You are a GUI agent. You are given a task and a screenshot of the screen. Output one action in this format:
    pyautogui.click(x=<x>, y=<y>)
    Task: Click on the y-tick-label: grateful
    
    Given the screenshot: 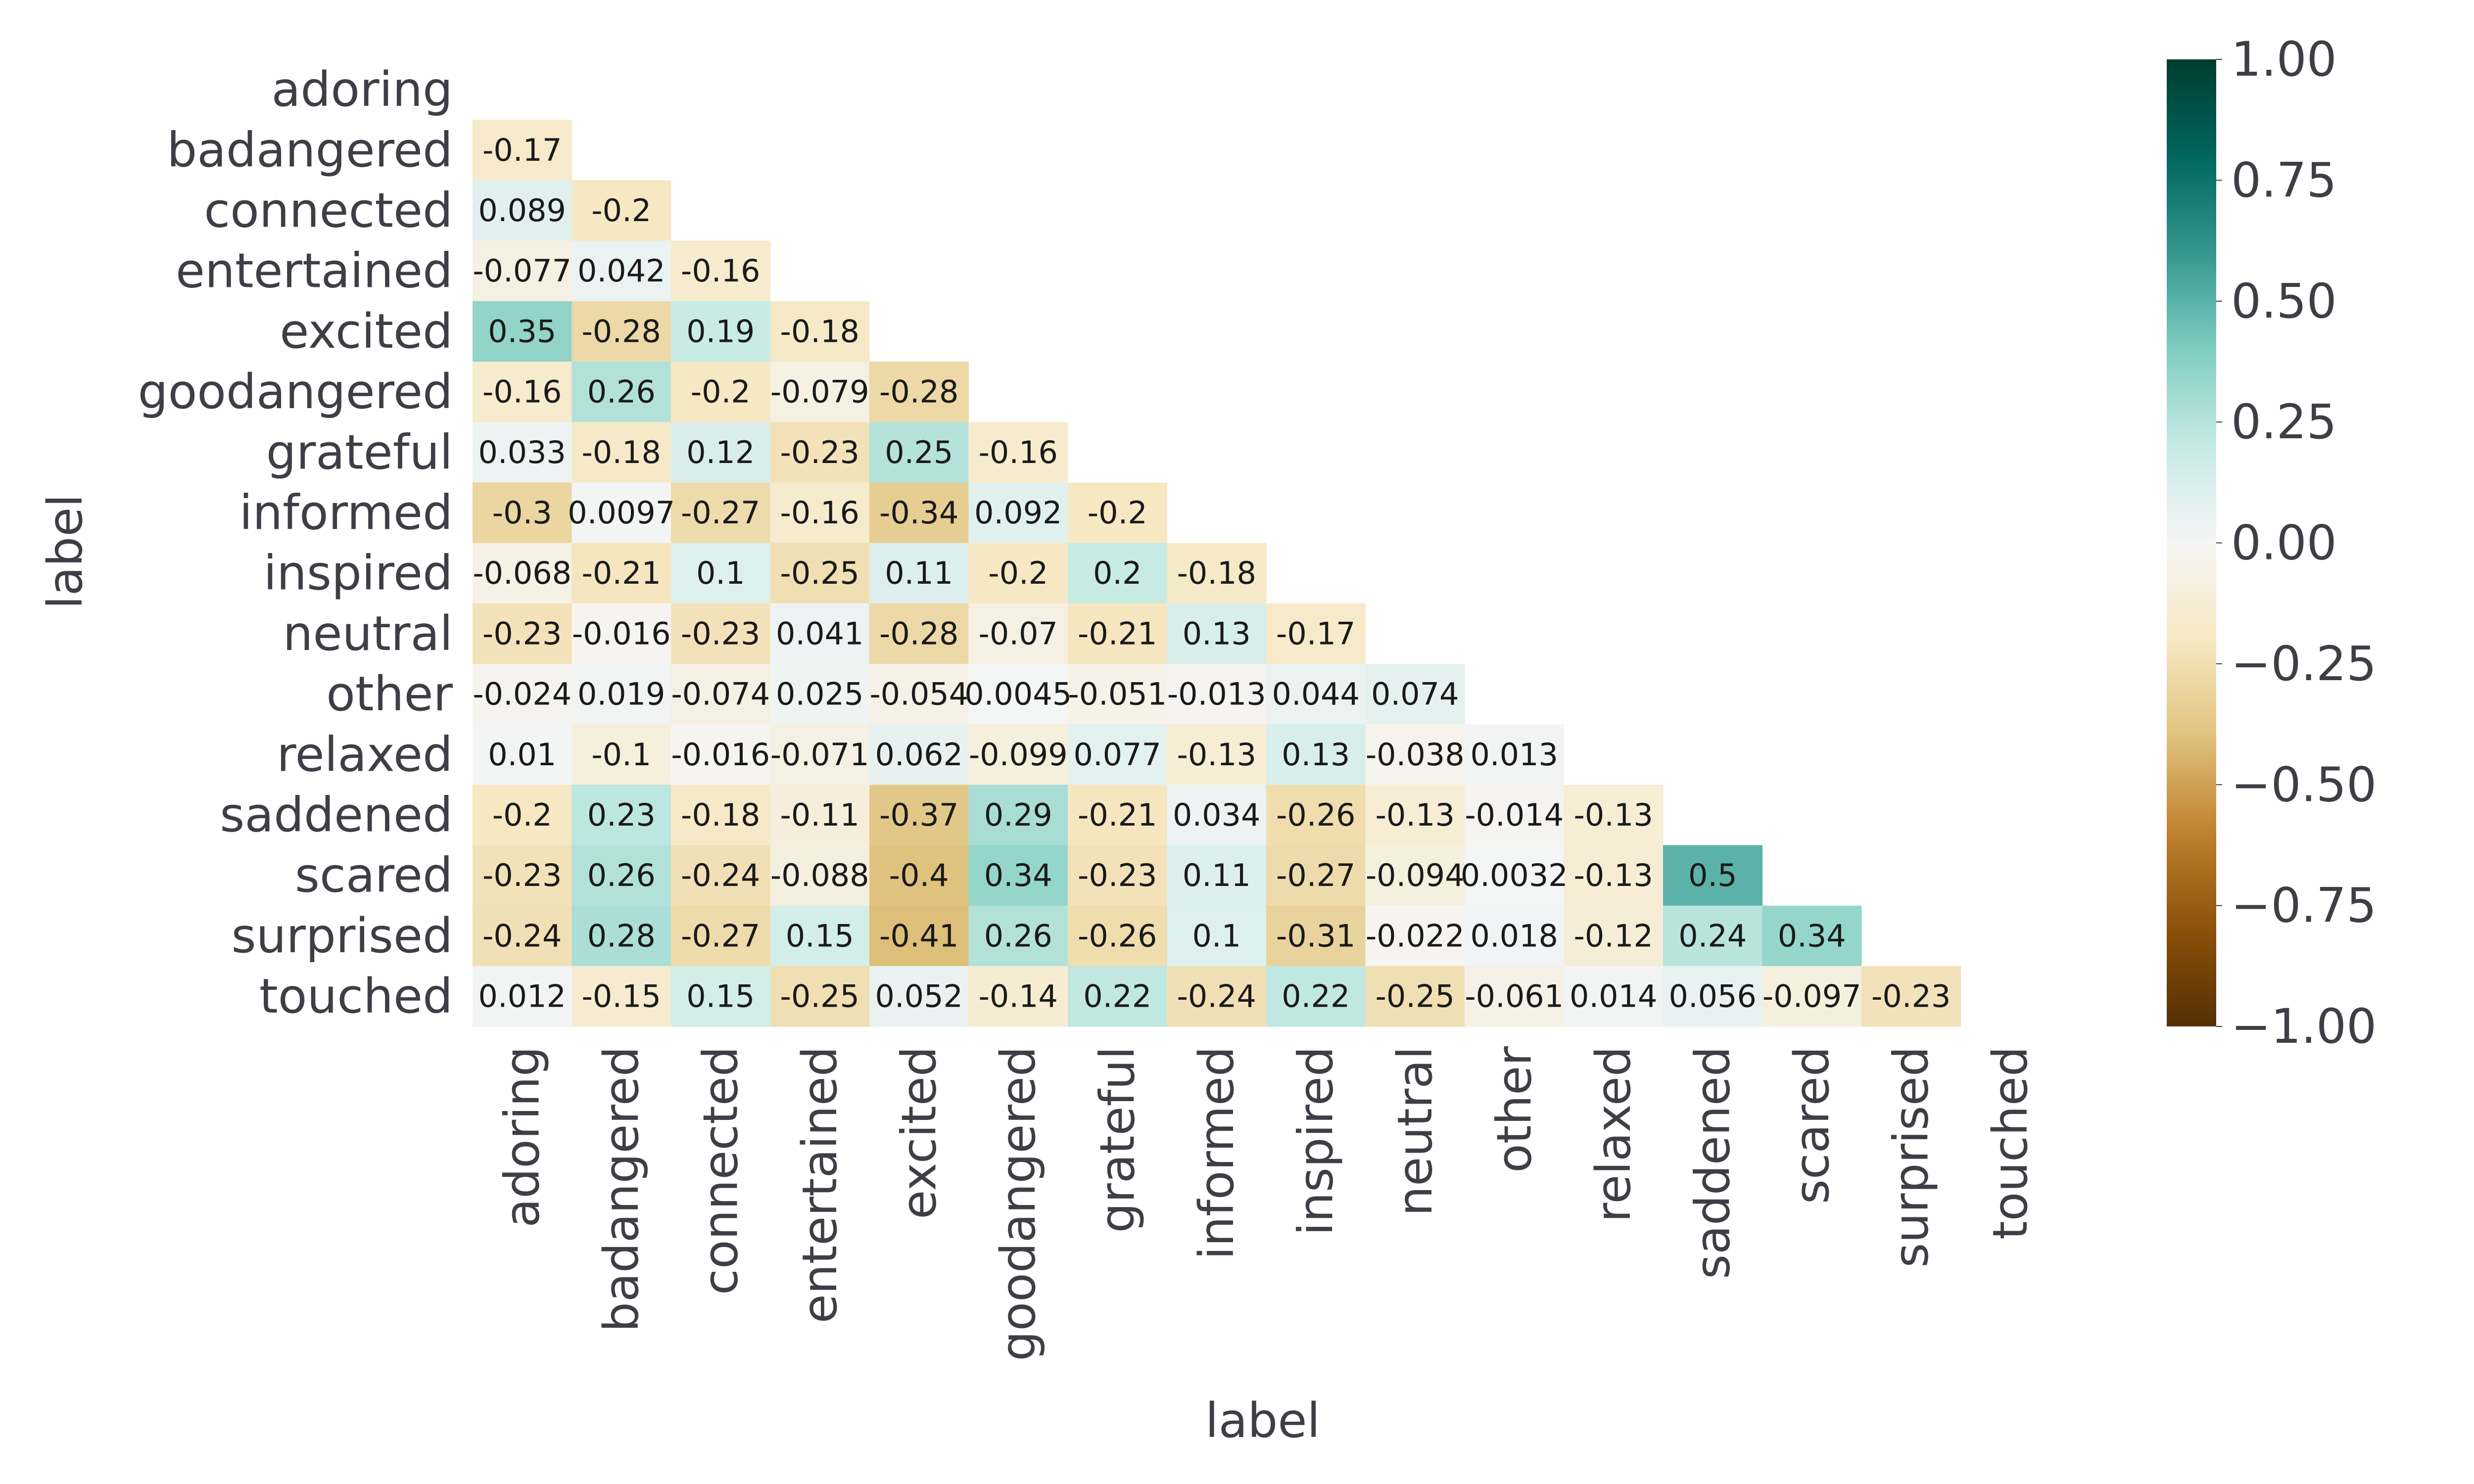 What is the action you would take?
    pyautogui.click(x=359, y=452)
    